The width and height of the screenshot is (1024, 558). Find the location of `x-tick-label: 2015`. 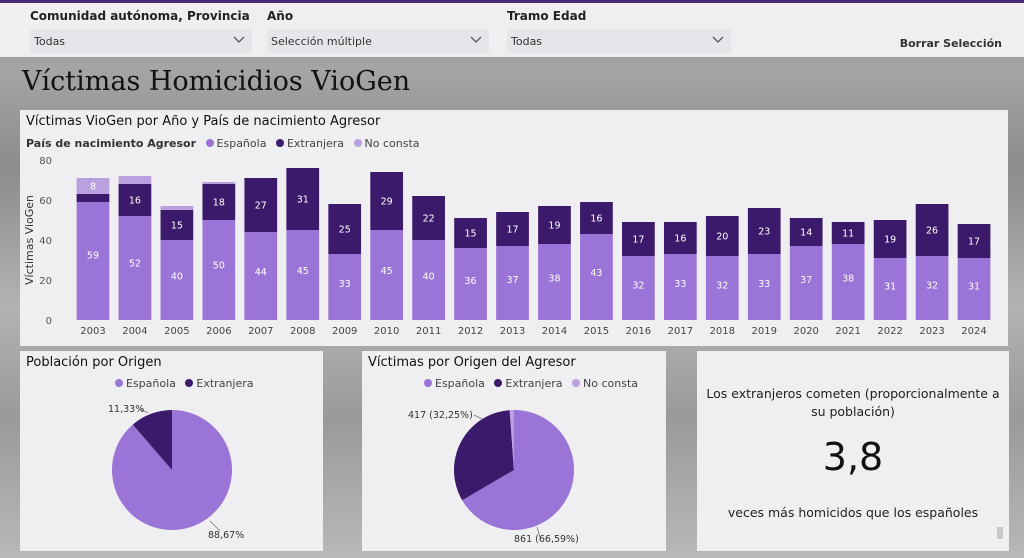

x-tick-label: 2015 is located at coordinates (596, 331).